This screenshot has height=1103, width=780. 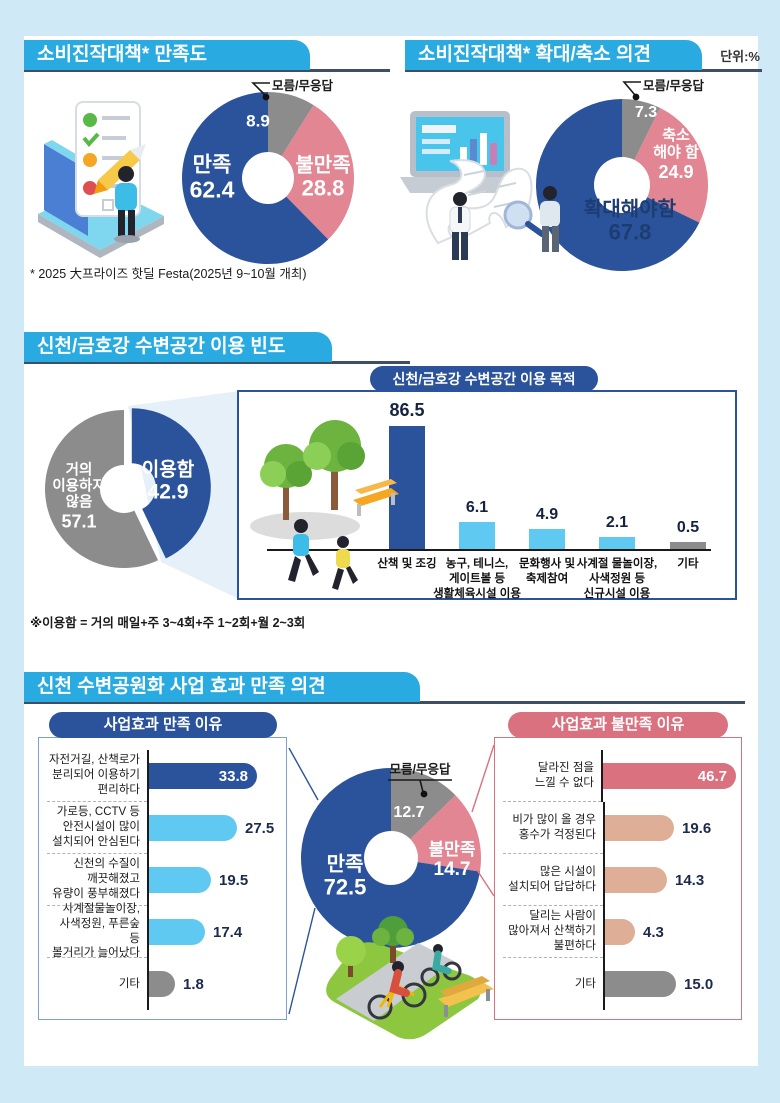 I want to click on satisfaction_donut-slice-2-label: 만족 62.4, so click(x=212, y=177).